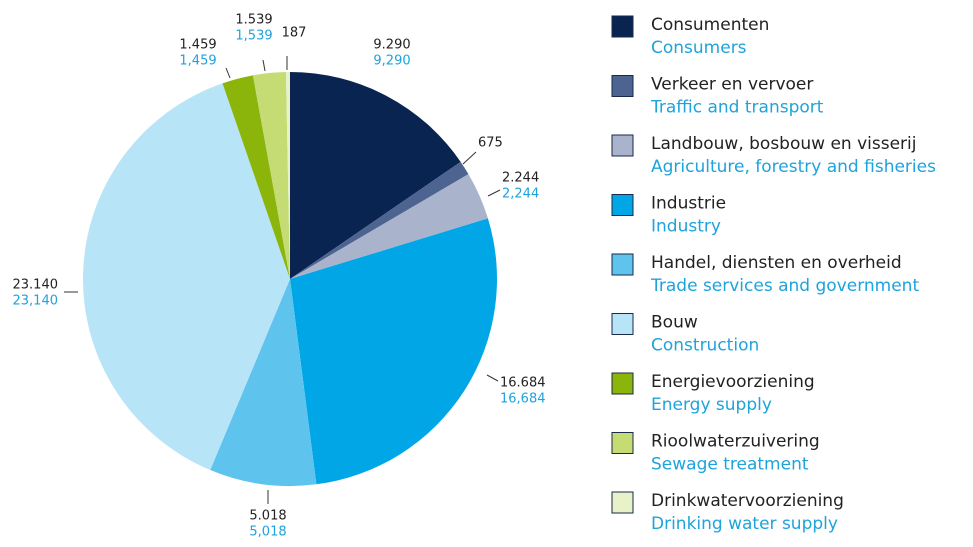  What do you see at coordinates (267, 532) in the screenshot?
I see `value-label-en: 5,018` at bounding box center [267, 532].